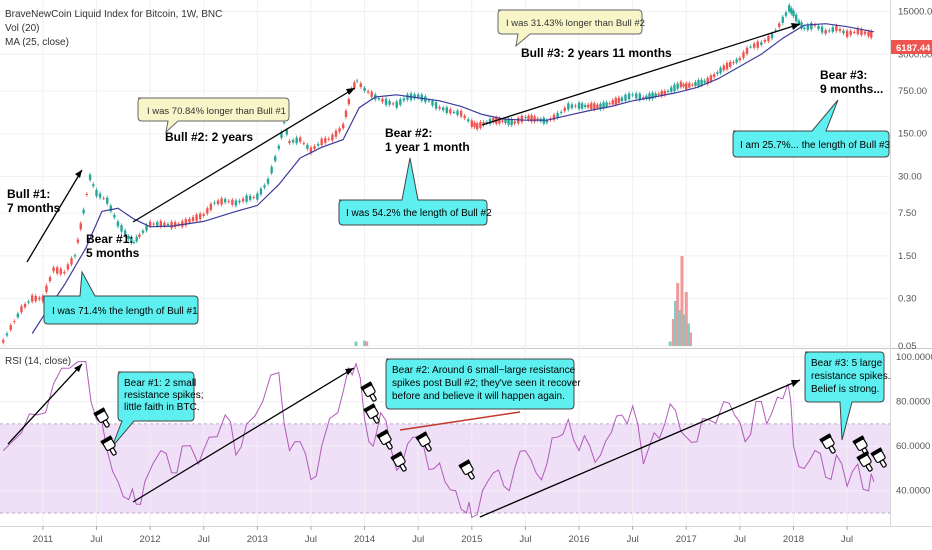  I want to click on bear1-text-line2: 5 months, so click(113, 253).